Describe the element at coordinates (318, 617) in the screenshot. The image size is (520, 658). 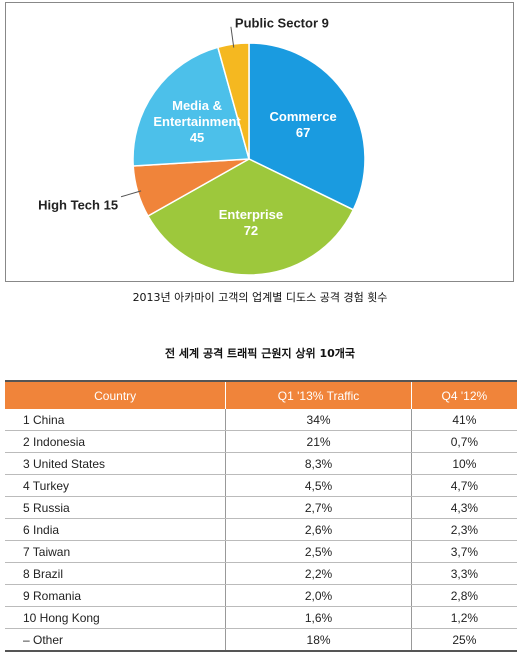
I see `table-cell: 1,6%` at that location.